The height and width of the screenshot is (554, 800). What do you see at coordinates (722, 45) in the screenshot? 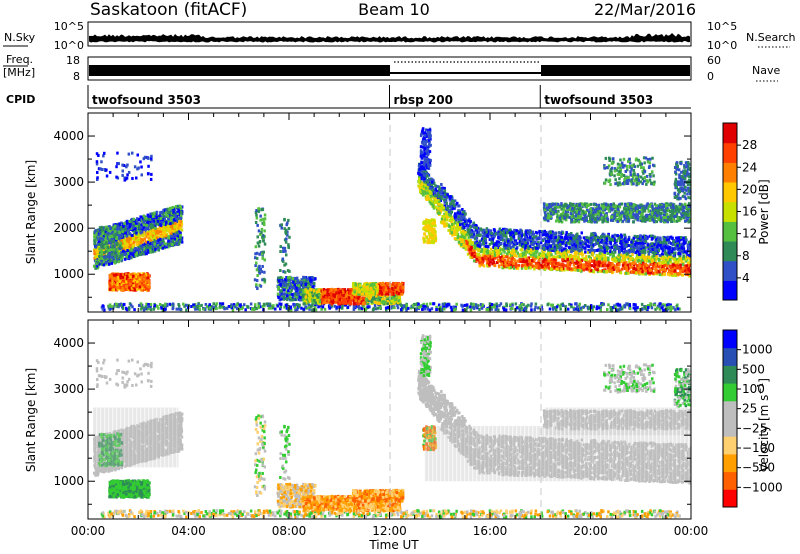
I see `nsearch-tick-bottom: 10^0` at bounding box center [722, 45].